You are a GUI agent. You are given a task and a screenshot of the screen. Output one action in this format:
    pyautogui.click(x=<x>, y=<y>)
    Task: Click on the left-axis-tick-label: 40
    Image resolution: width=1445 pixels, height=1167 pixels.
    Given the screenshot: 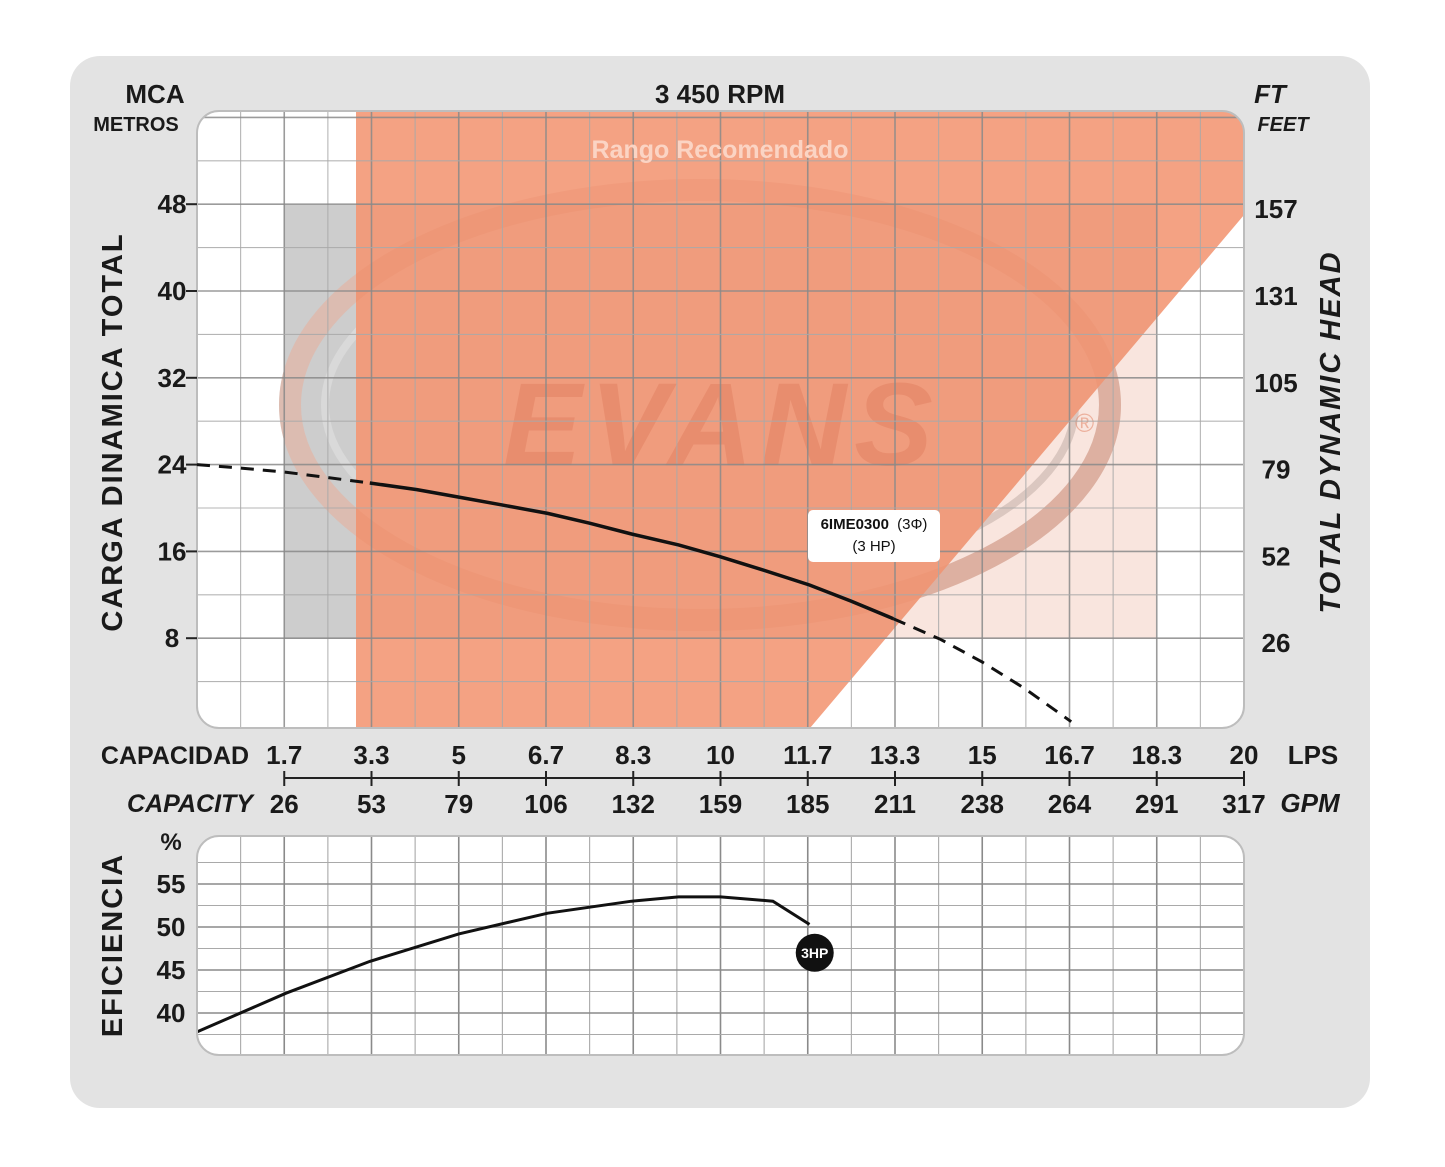 What is the action you would take?
    pyautogui.click(x=172, y=291)
    